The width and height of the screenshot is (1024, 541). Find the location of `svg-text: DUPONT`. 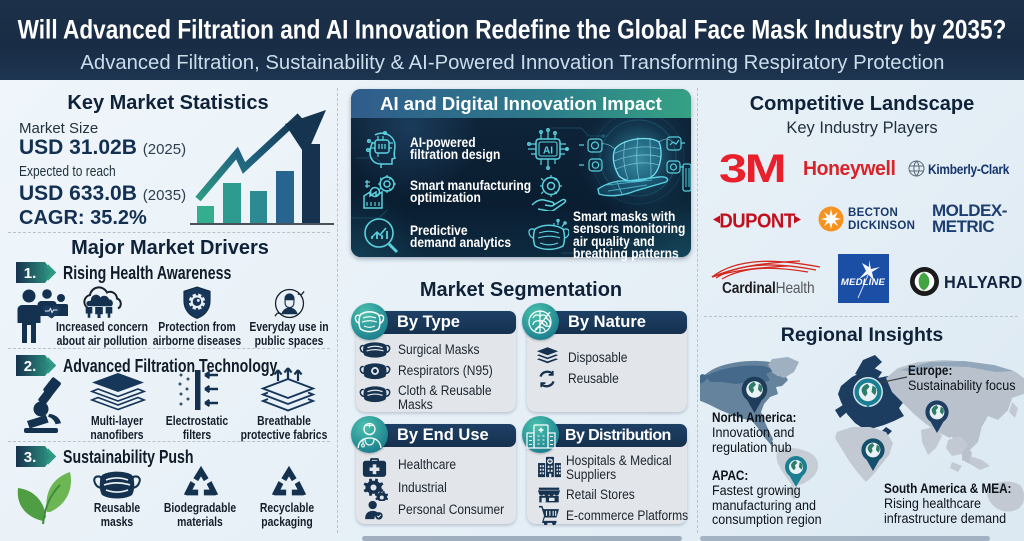

svg-text: DUPONT is located at coordinates (757, 221).